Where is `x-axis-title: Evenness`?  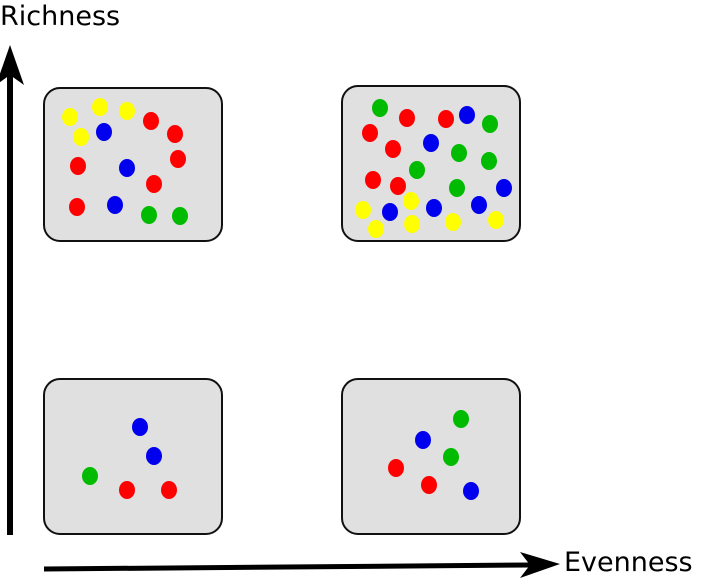 x-axis-title: Evenness is located at coordinates (628, 562).